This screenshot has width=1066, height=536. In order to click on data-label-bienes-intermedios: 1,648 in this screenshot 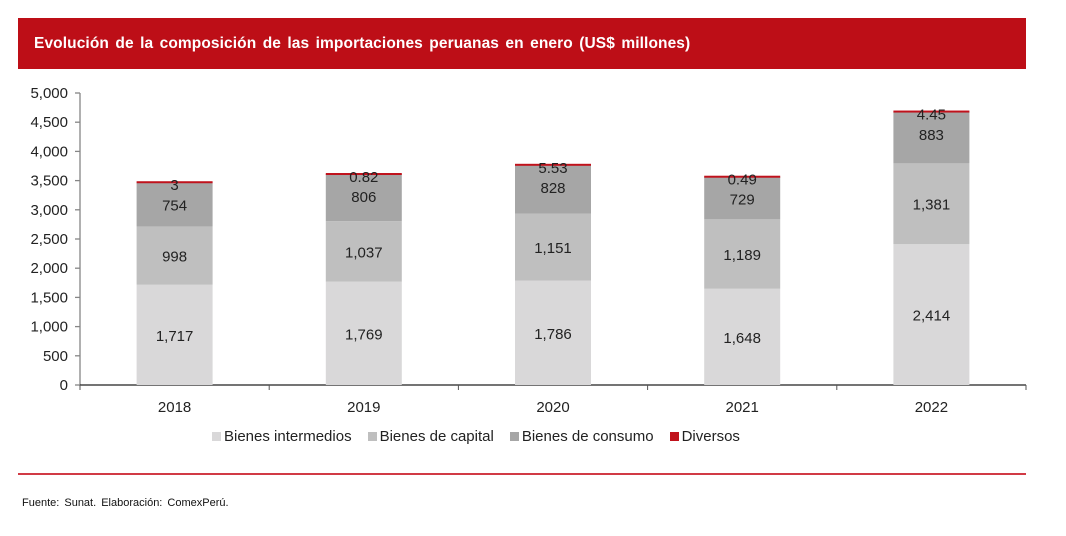, I will do `click(742, 338)`.